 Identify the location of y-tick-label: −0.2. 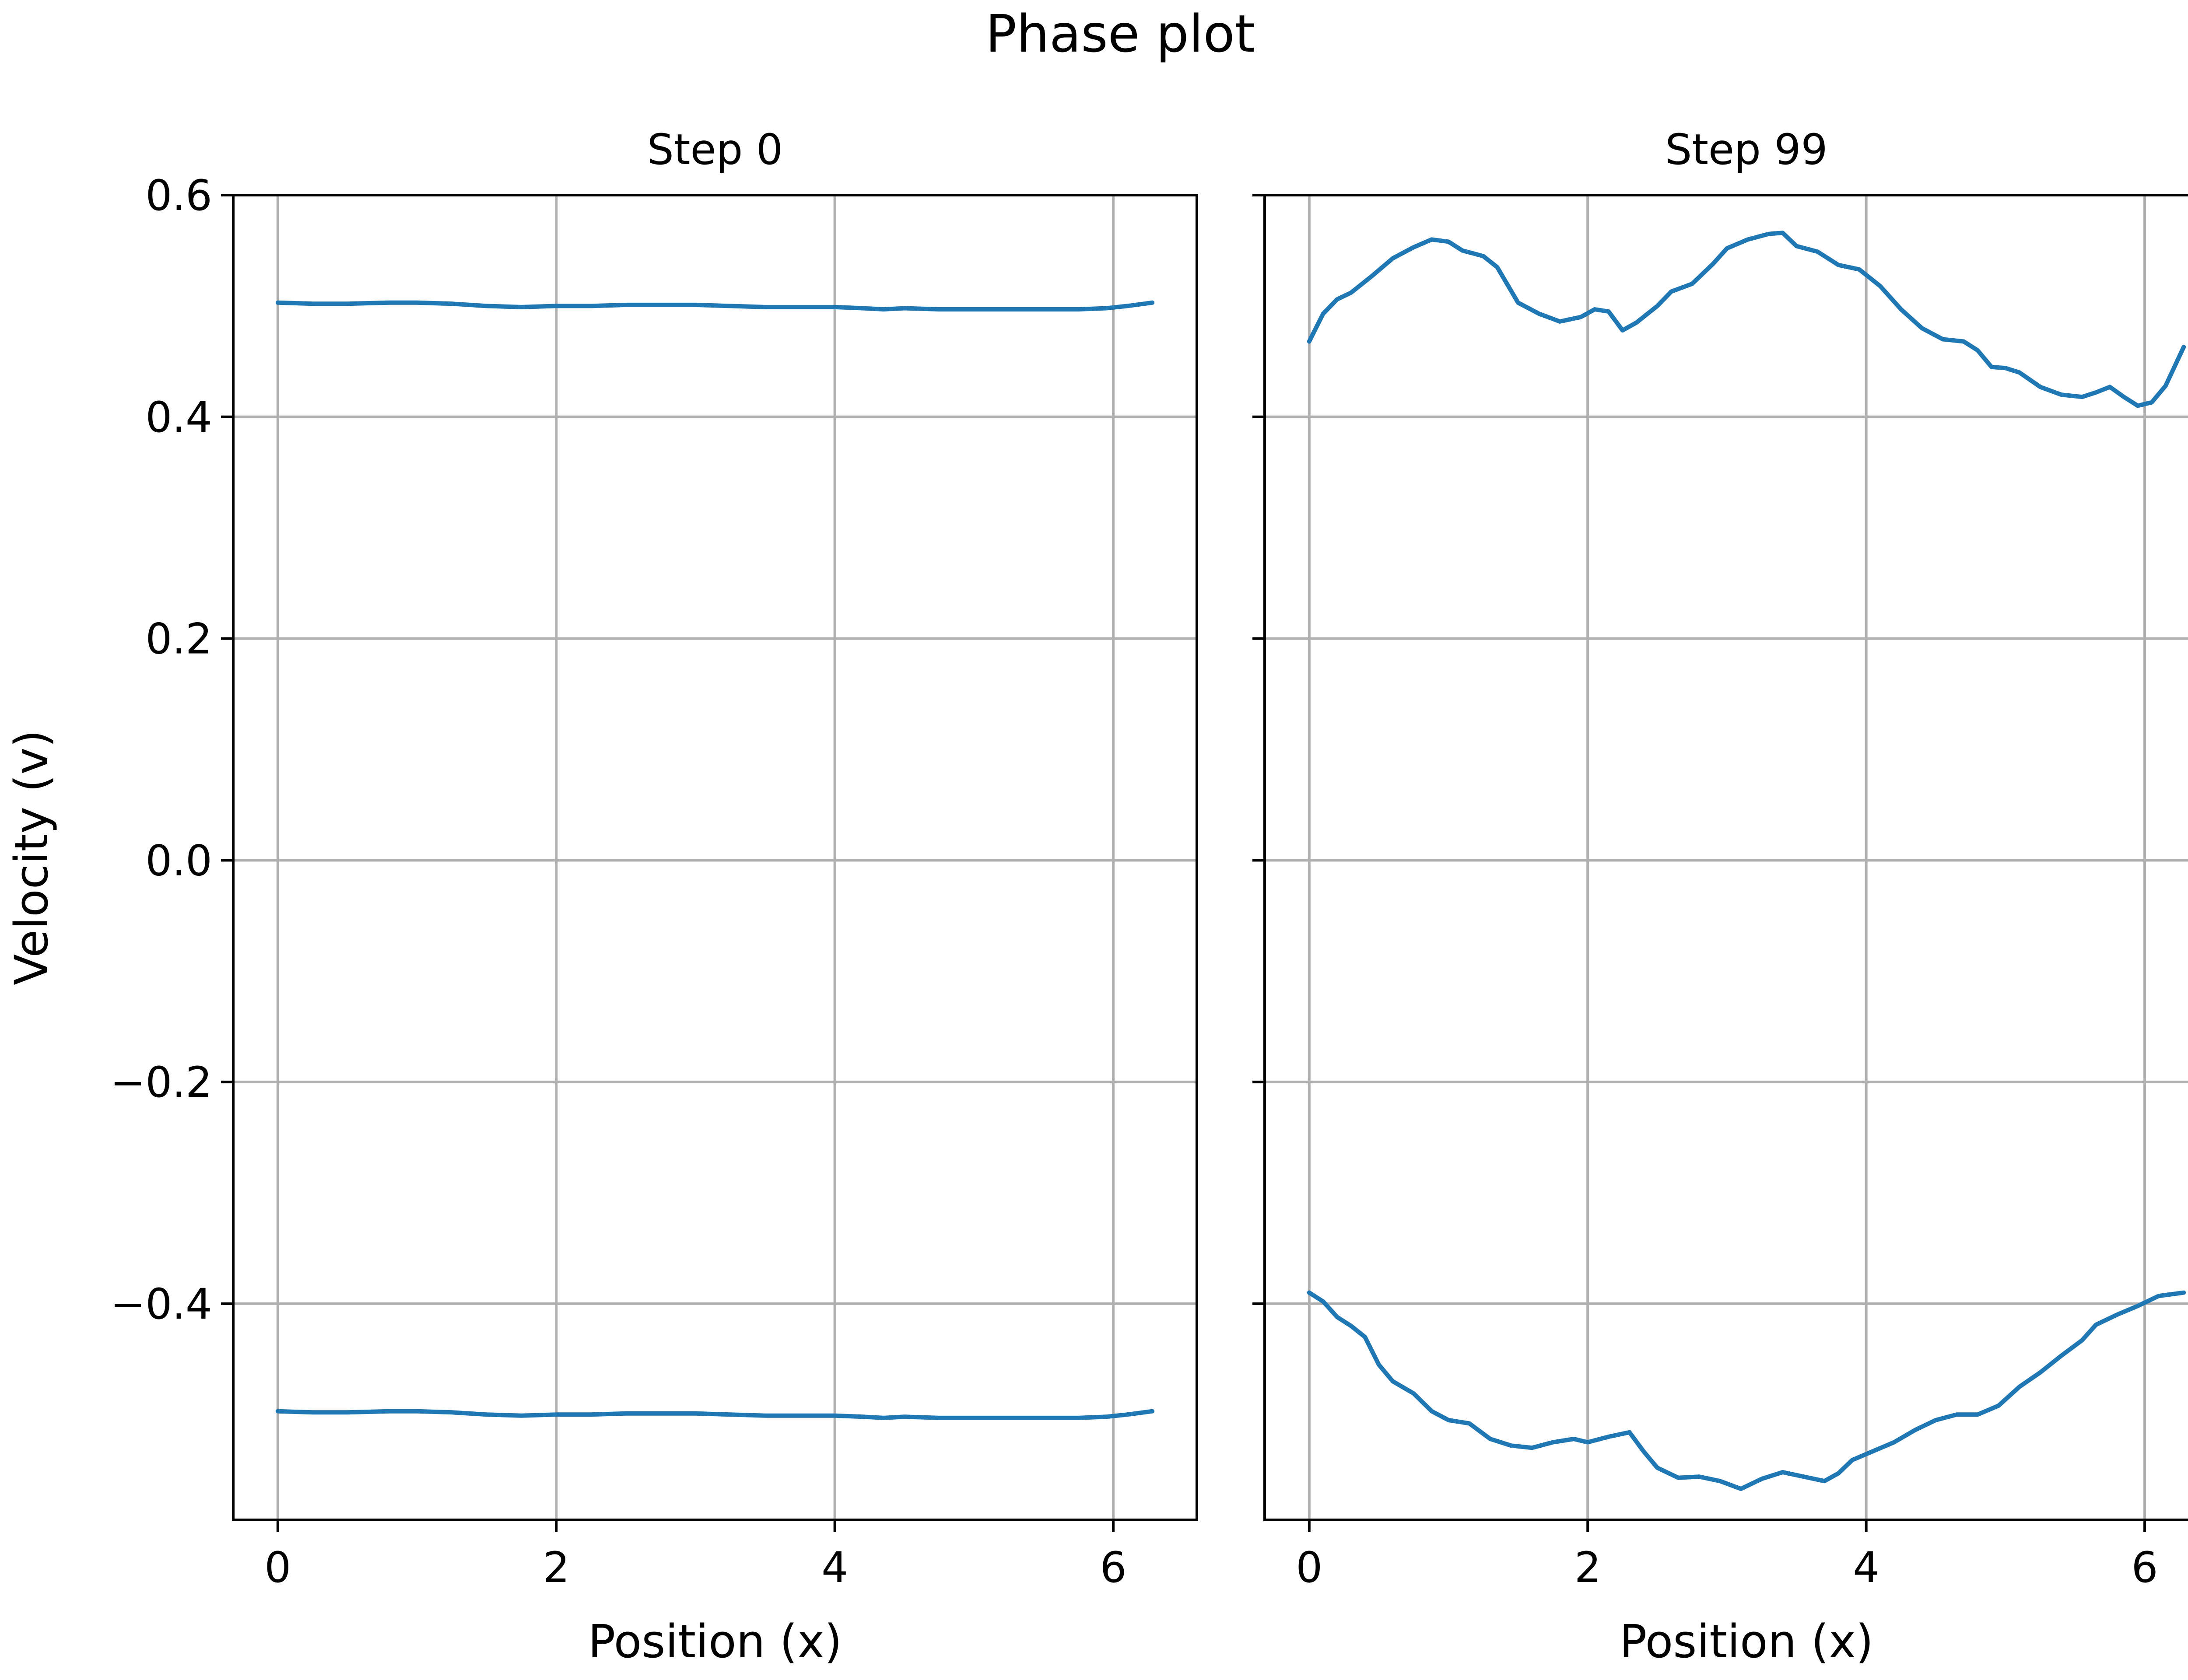
(161, 1082).